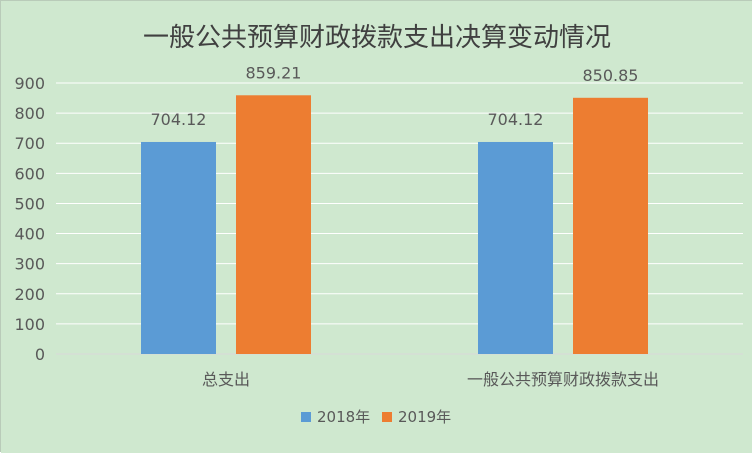 This screenshot has width=752, height=453. Describe the element at coordinates (29, 234) in the screenshot. I see `y-tick-label: 400` at that location.